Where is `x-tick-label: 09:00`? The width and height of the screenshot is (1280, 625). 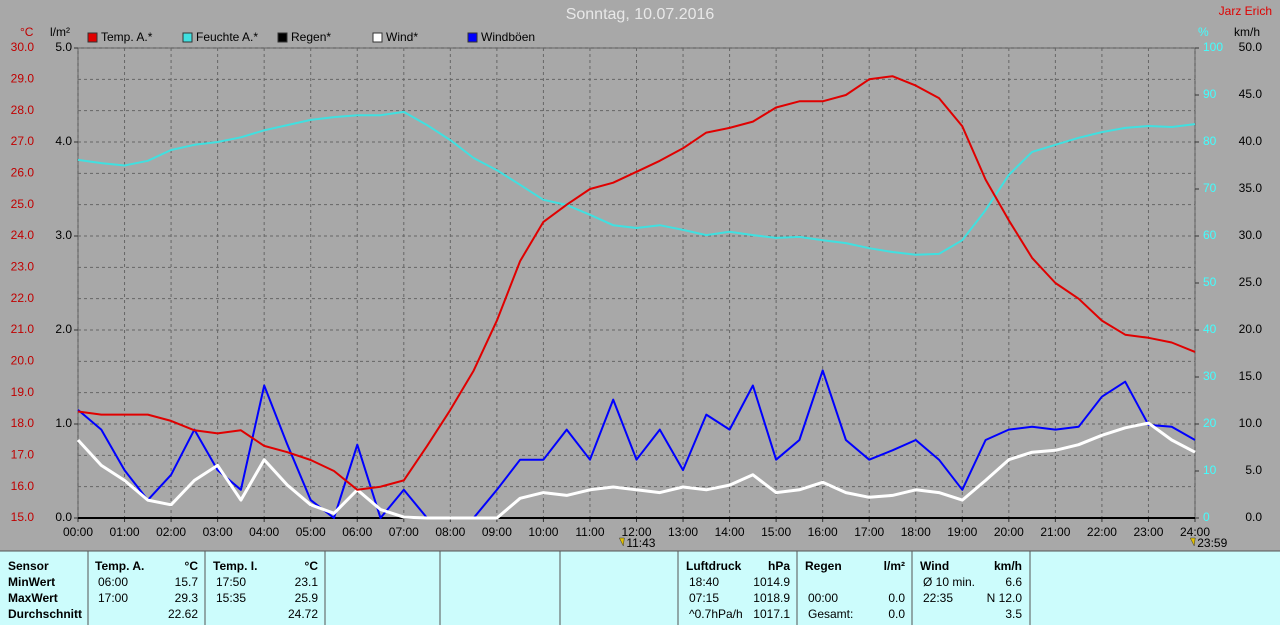 x-tick-label: 09:00 is located at coordinates (497, 532).